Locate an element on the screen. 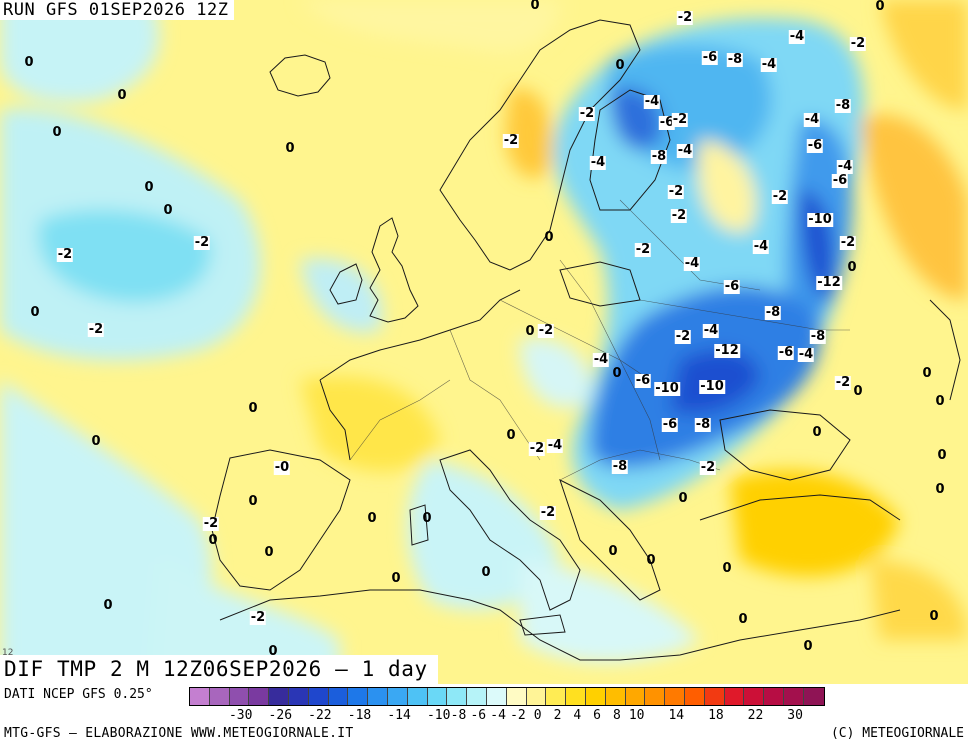 The width and height of the screenshot is (968, 745). map-footer-title: DIF TMP 2 M 12Z06SEP2026 — 1 day is located at coordinates (219, 669).